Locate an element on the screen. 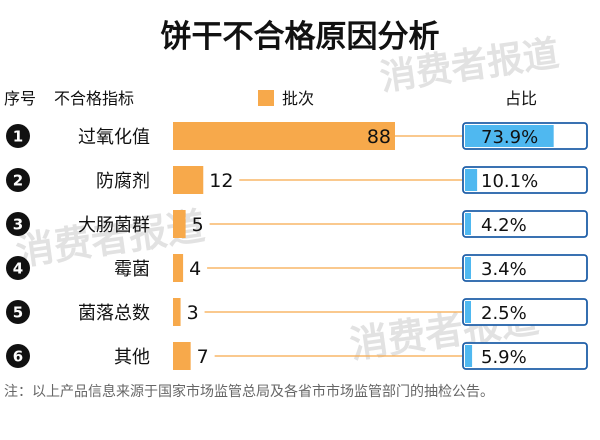  row-badge-number: 1 is located at coordinates (18, 137).